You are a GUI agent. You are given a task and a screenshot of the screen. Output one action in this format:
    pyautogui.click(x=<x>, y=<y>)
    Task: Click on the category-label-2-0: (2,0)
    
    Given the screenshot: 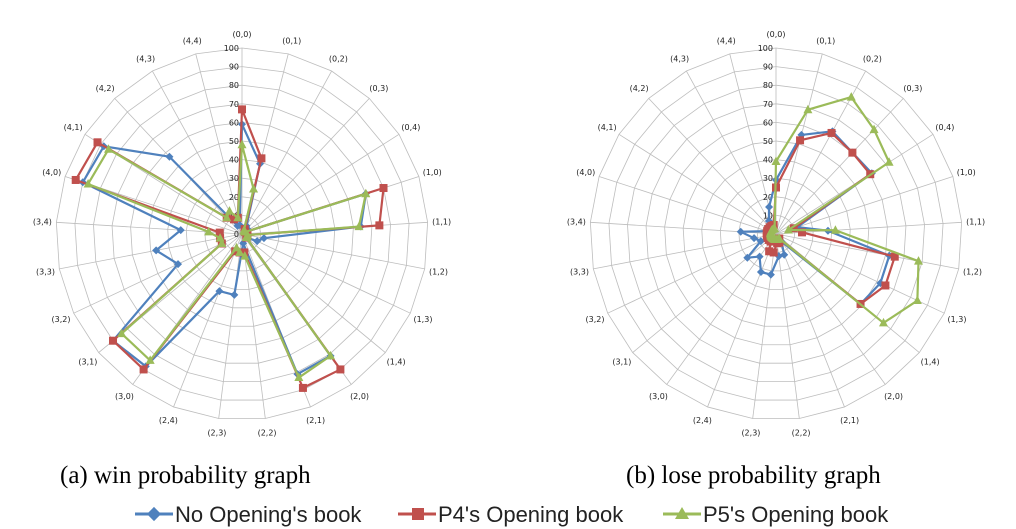 What is the action you would take?
    pyautogui.click(x=359, y=396)
    